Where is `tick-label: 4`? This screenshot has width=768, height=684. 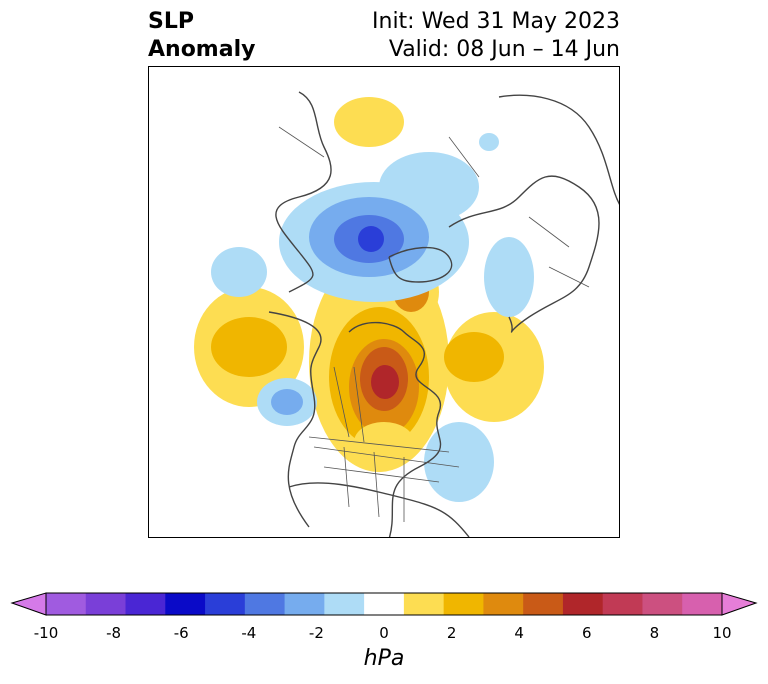 tick-label: 4 is located at coordinates (519, 633).